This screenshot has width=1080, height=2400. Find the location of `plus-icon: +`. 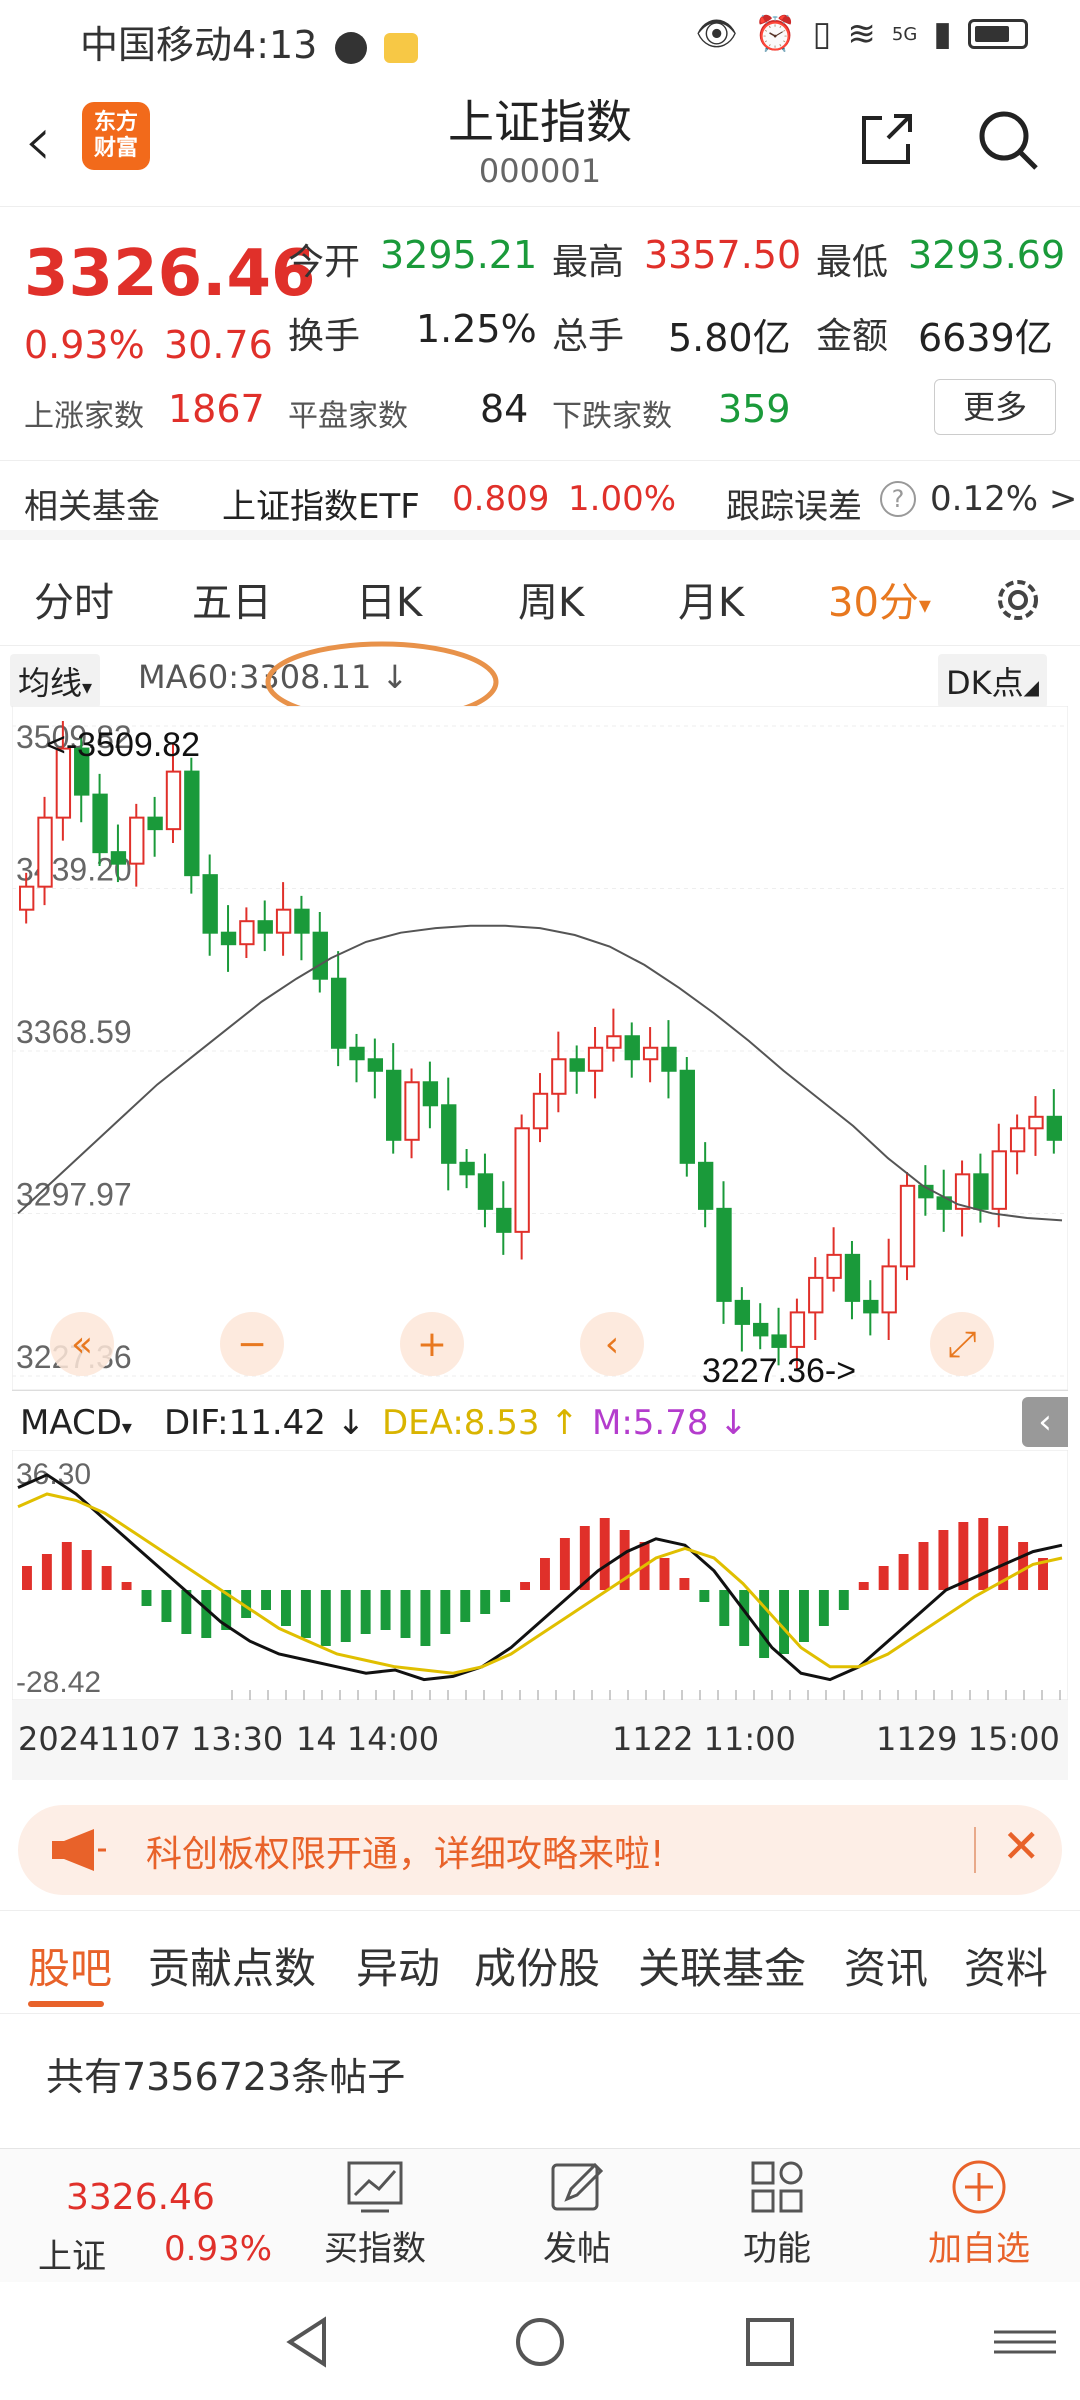

plus-icon: + is located at coordinates (432, 1344).